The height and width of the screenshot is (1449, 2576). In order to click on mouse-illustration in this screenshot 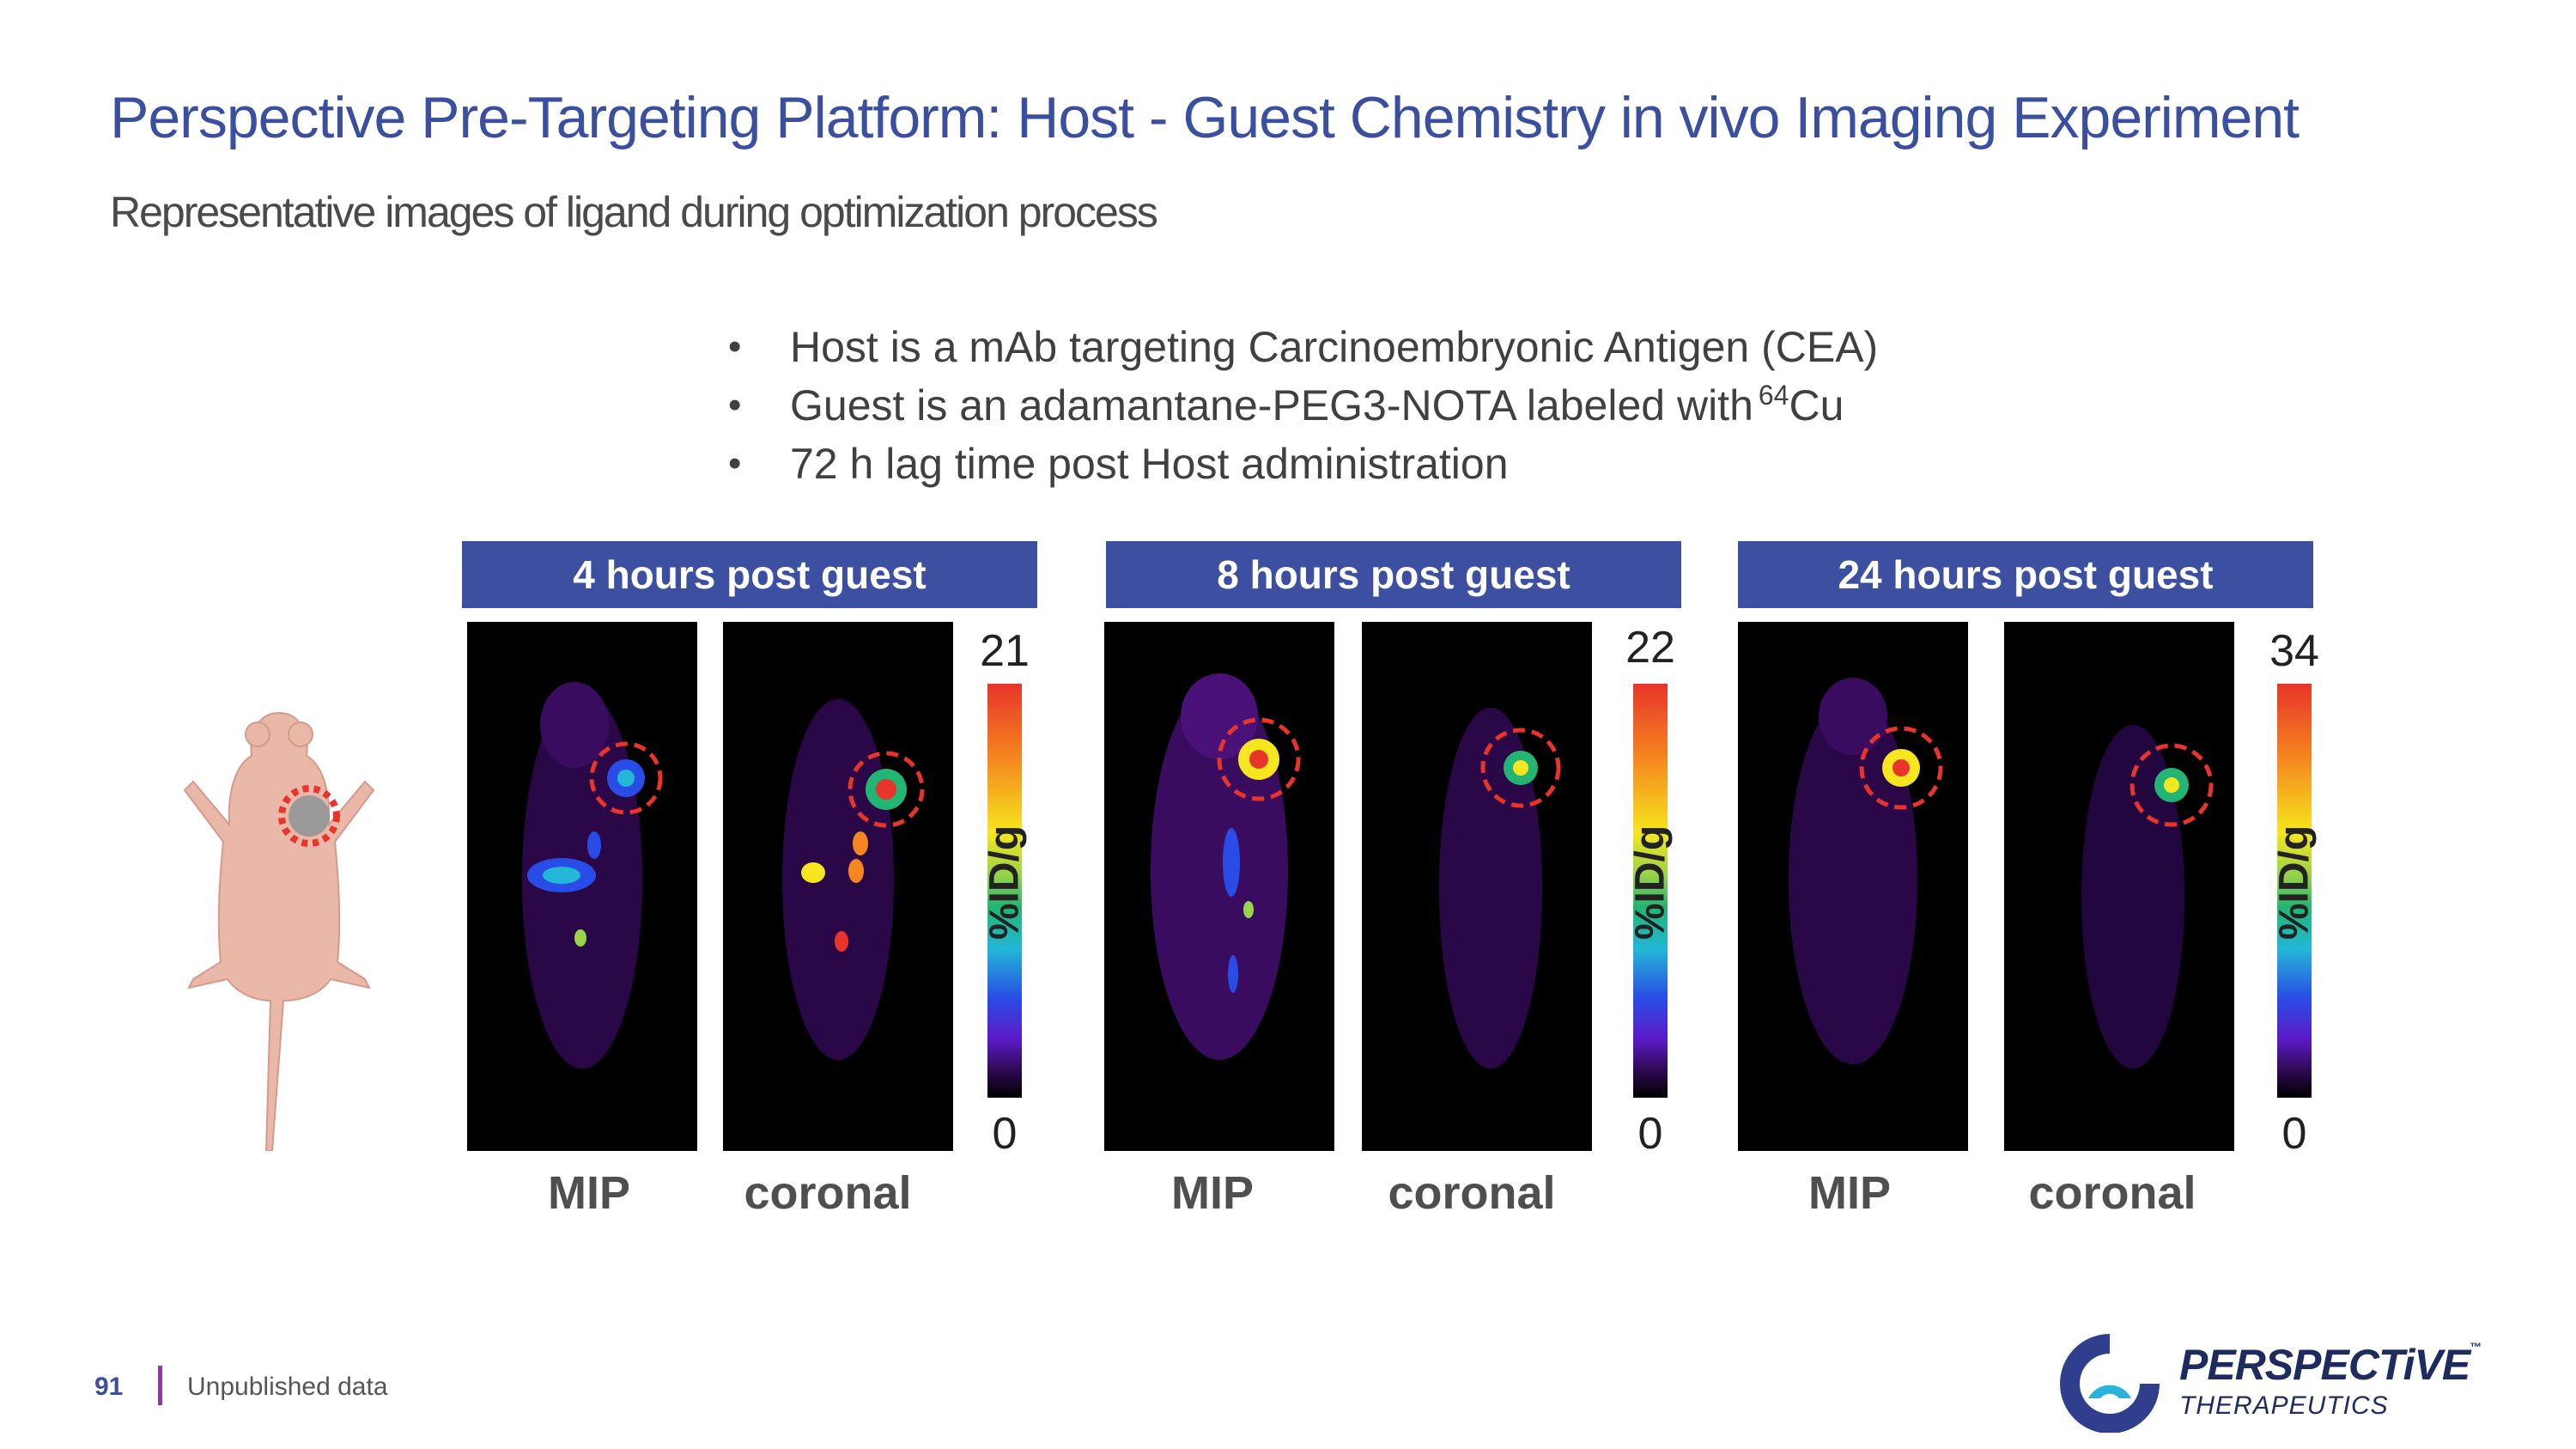, I will do `click(279, 931)`.